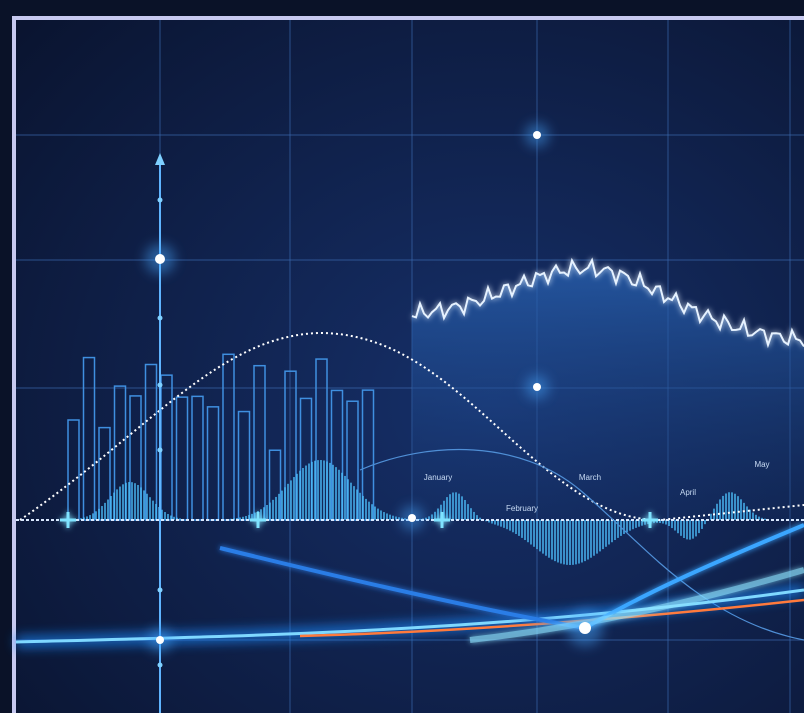 Image resolution: width=804 pixels, height=713 pixels. What do you see at coordinates (761, 464) in the screenshot?
I see `month-label: May` at bounding box center [761, 464].